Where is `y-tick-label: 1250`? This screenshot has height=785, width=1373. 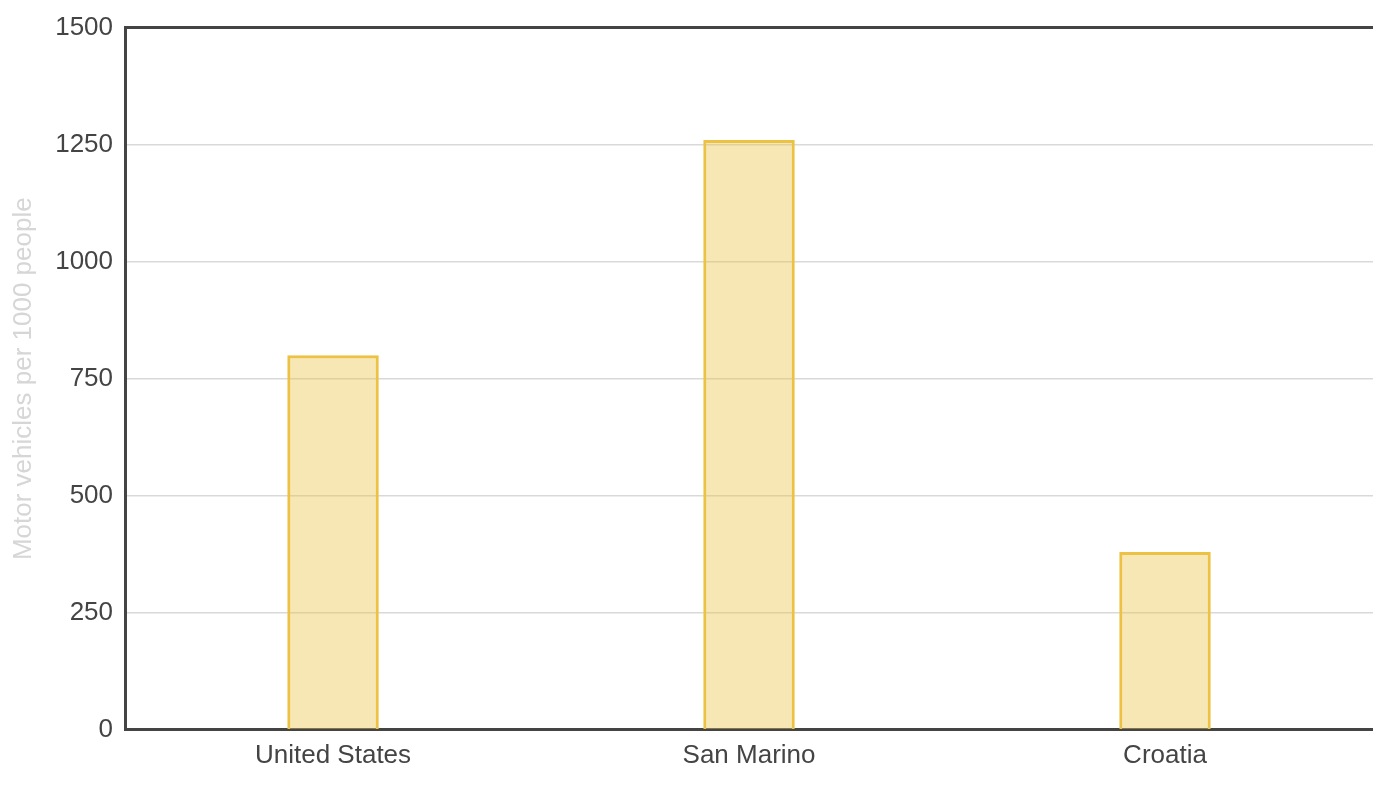
y-tick-label: 1250 is located at coordinates (84, 142).